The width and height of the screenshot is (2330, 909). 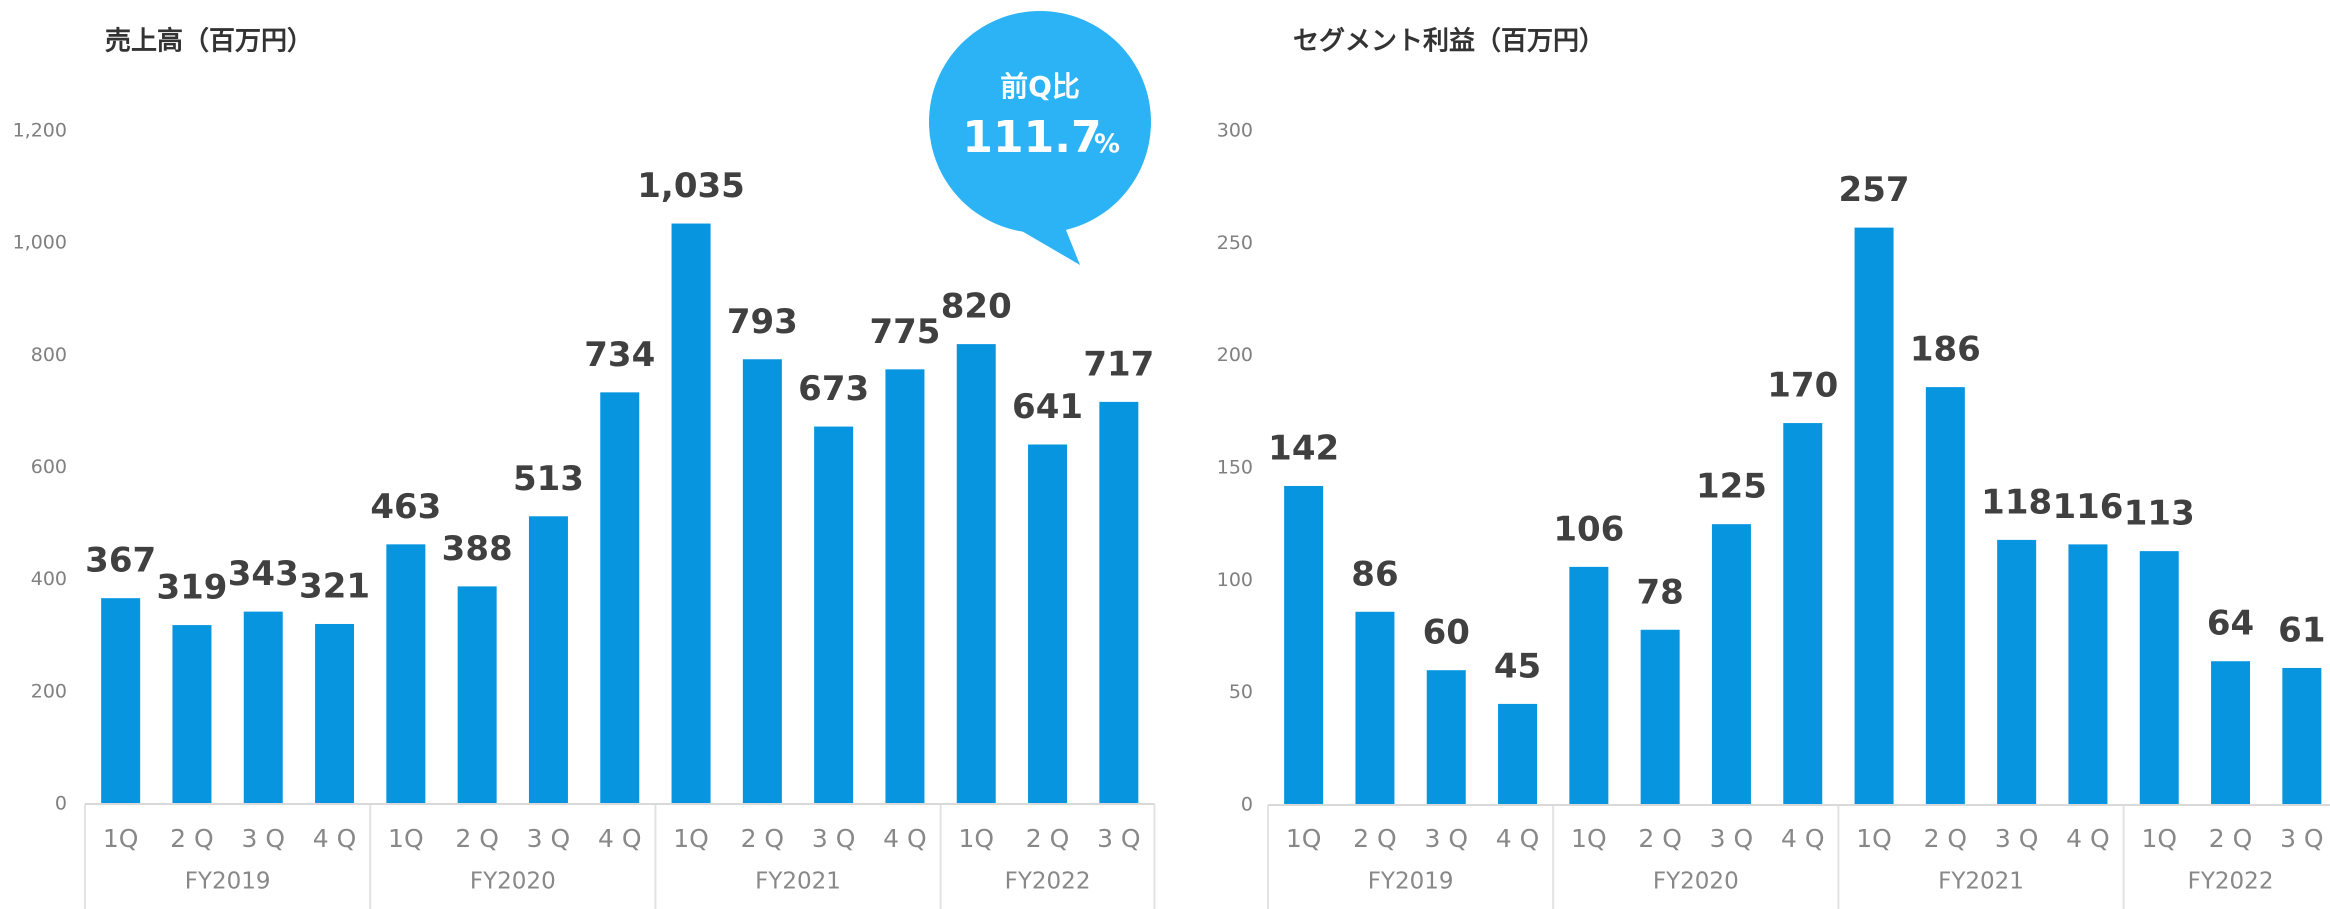 I want to click on value-label: 257, so click(x=1874, y=190).